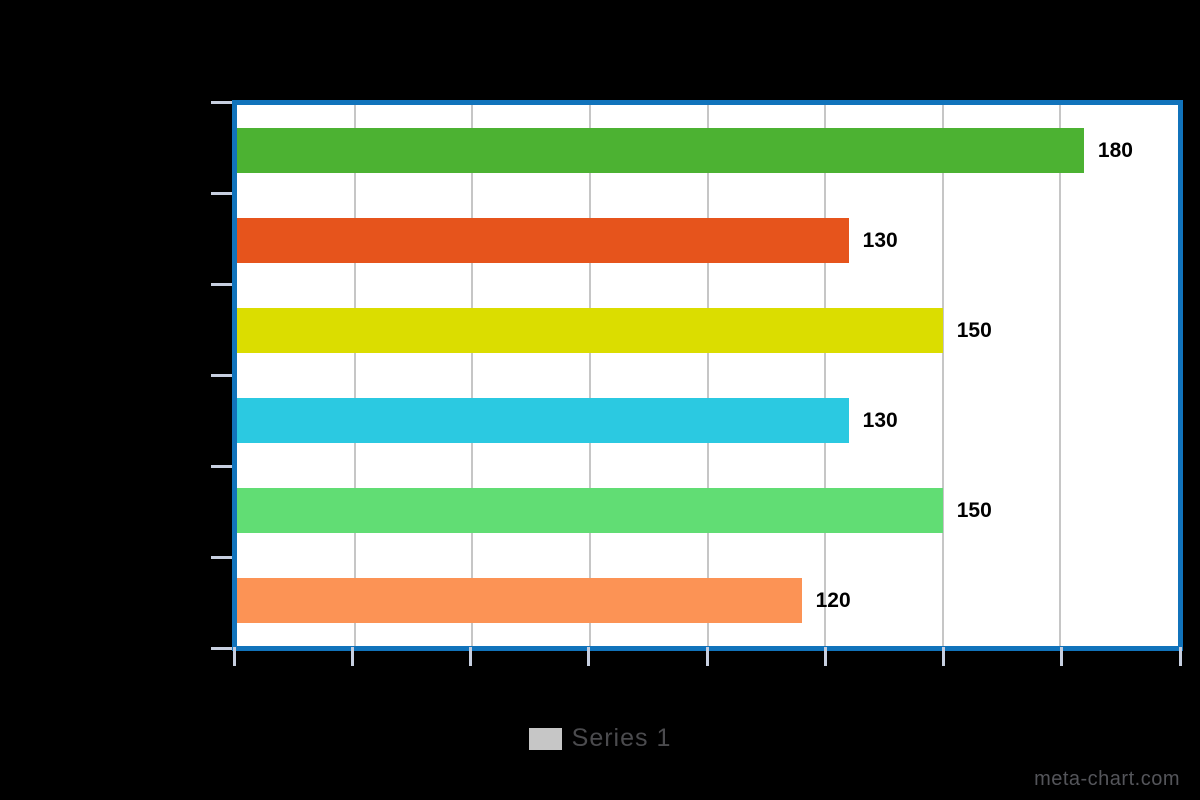  Describe the element at coordinates (621, 738) in the screenshot. I see `legend-label: Series 1` at that location.